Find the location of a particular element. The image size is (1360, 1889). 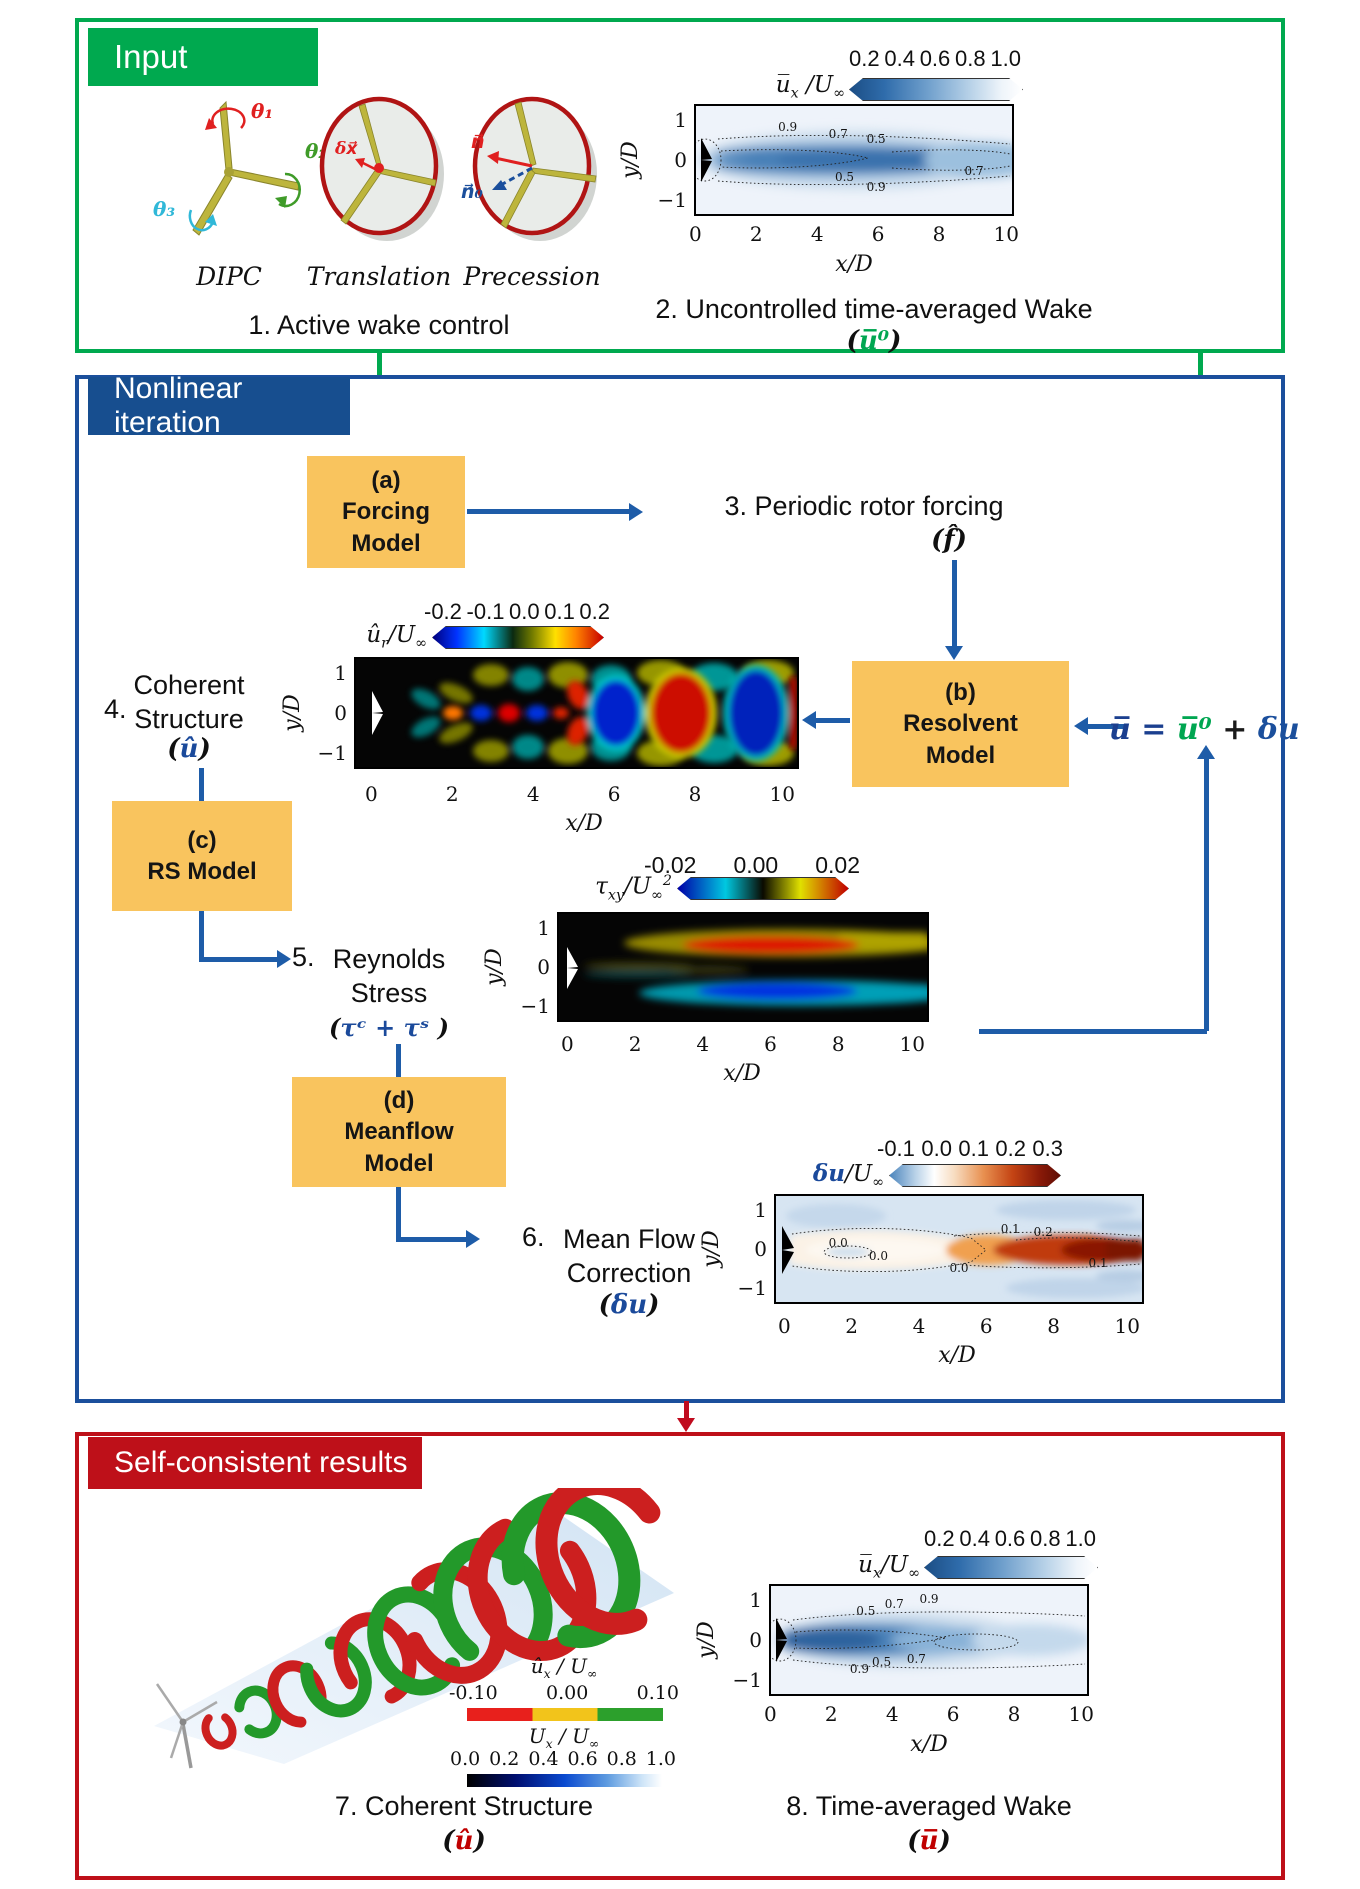

wake-top-heatmap is located at coordinates (854, 160).